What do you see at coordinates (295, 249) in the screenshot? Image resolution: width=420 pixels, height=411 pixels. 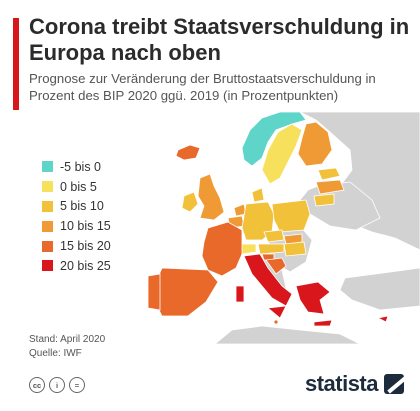 I see `region-ungarn` at bounding box center [295, 249].